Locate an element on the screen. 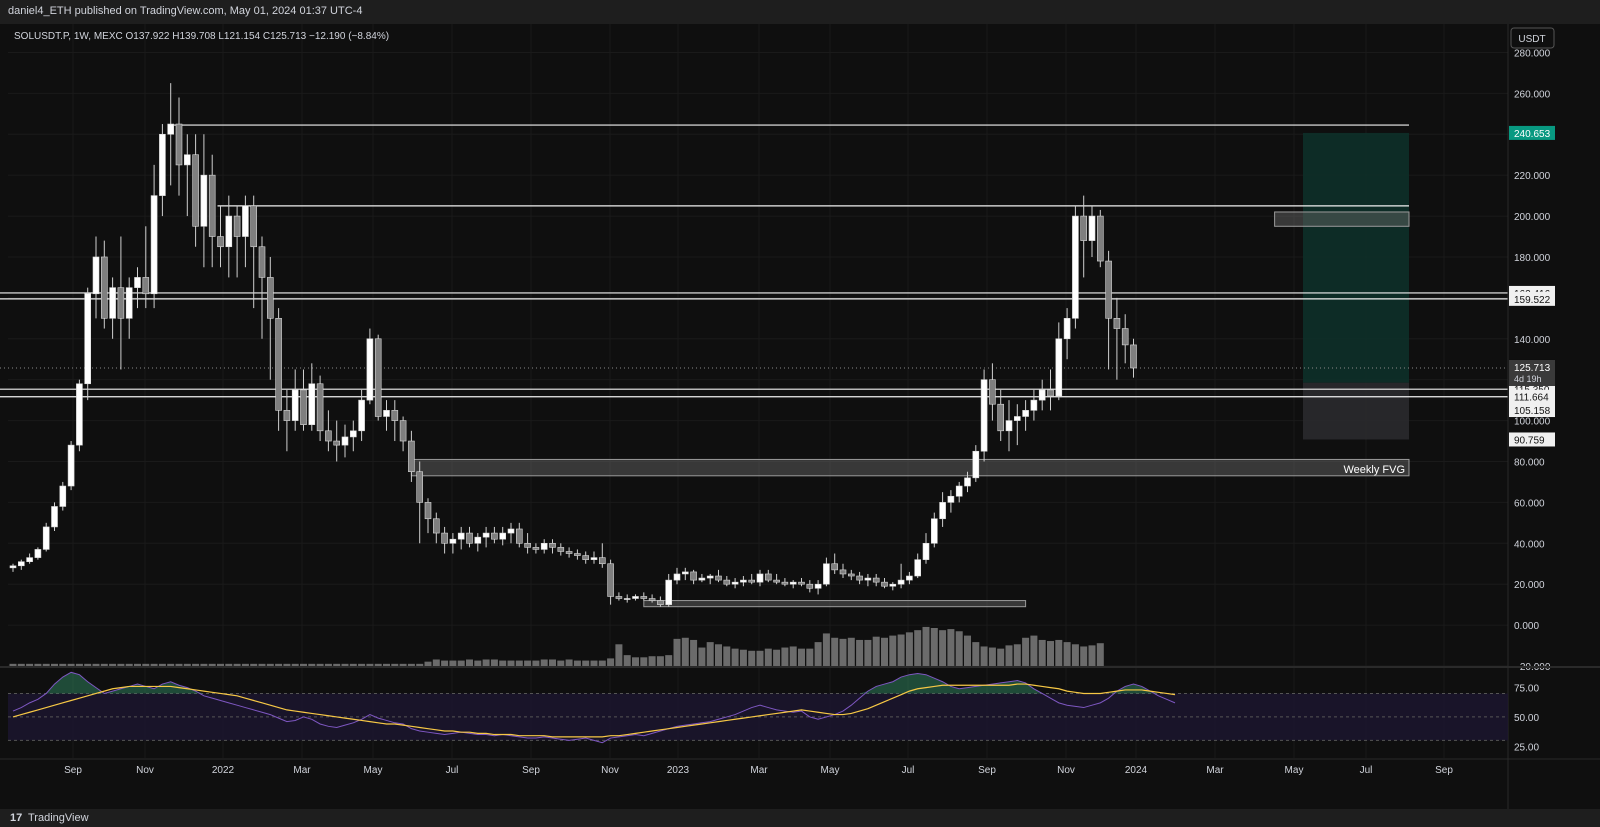 The height and width of the screenshot is (827, 1600). time-tick-label: 2024 is located at coordinates (1136, 770).